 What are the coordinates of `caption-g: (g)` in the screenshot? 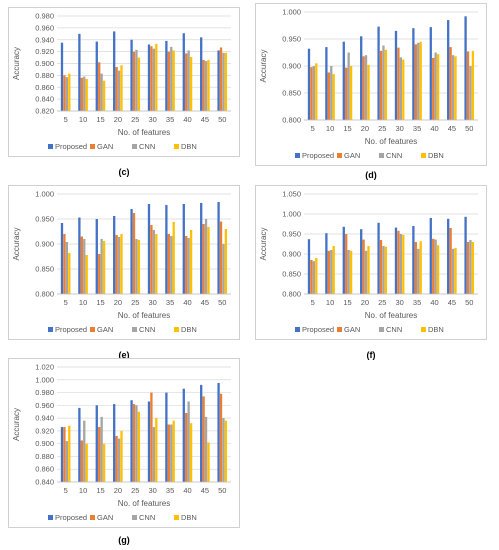 It's located at (124, 540).